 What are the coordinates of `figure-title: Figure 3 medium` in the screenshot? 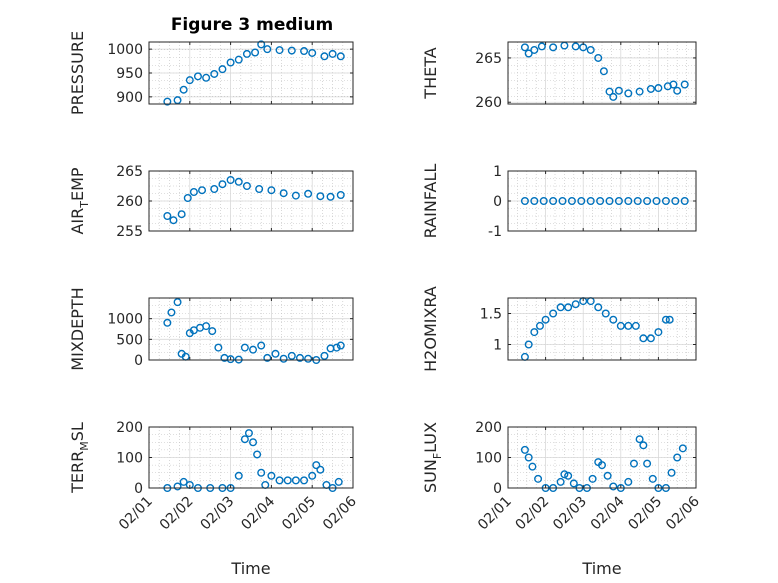 It's located at (252, 25).